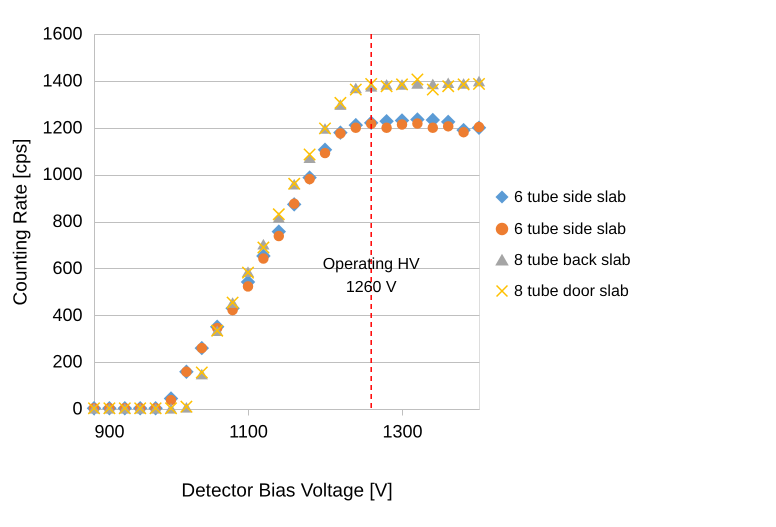  Describe the element at coordinates (67, 314) in the screenshot. I see `y-tick-label: 400` at that location.